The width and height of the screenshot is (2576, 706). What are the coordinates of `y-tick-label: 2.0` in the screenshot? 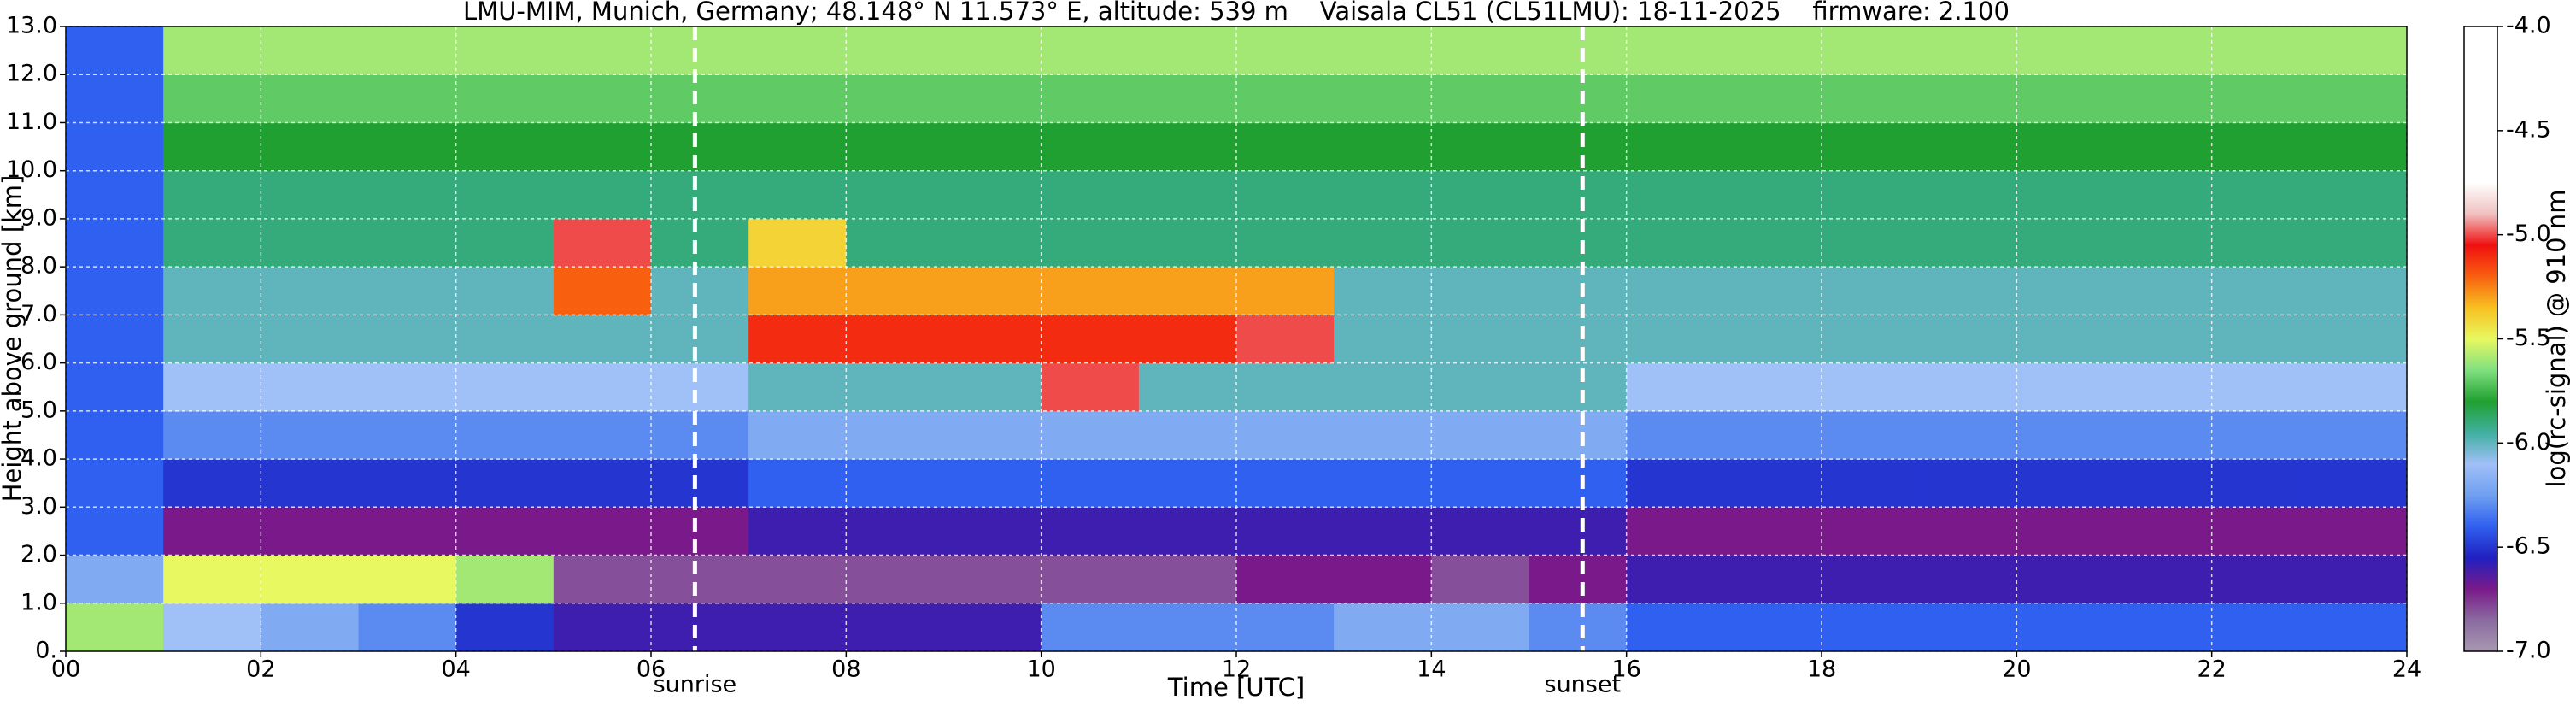 It's located at (39, 554).